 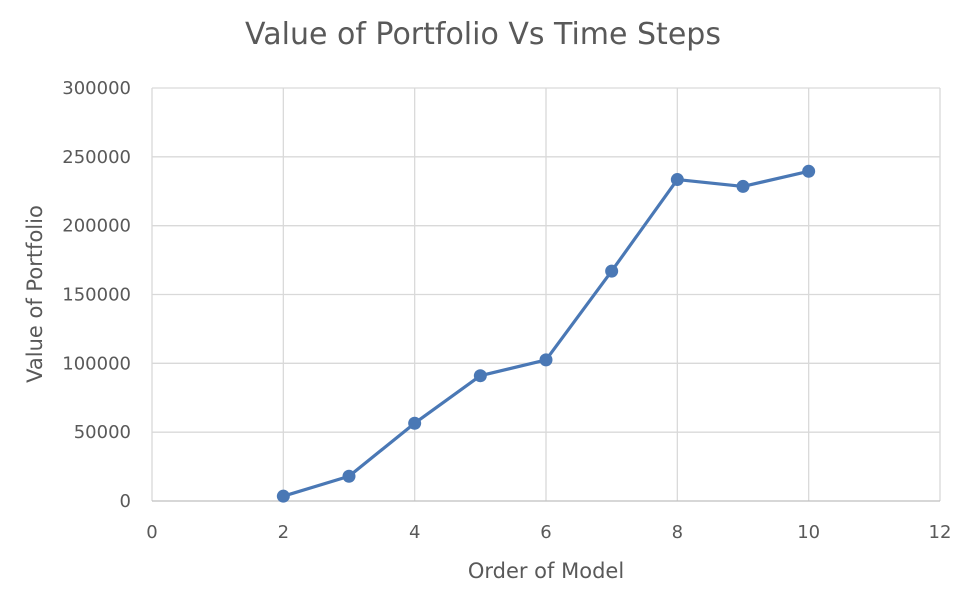 What do you see at coordinates (940, 532) in the screenshot?
I see `x-tick-label: 12` at bounding box center [940, 532].